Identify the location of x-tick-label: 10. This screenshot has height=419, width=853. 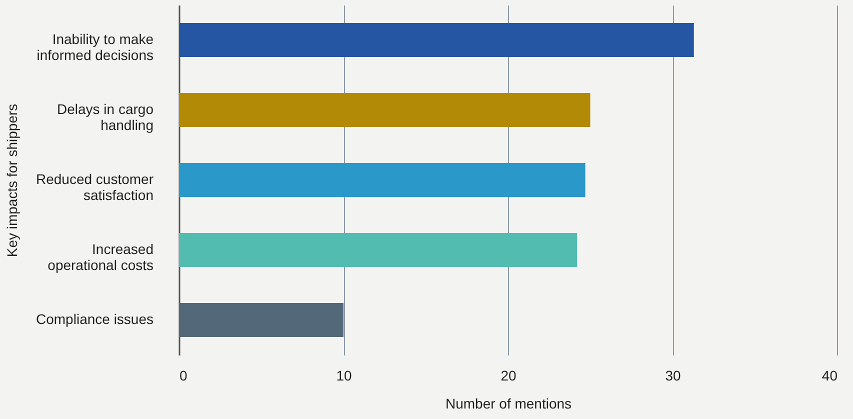
(344, 376).